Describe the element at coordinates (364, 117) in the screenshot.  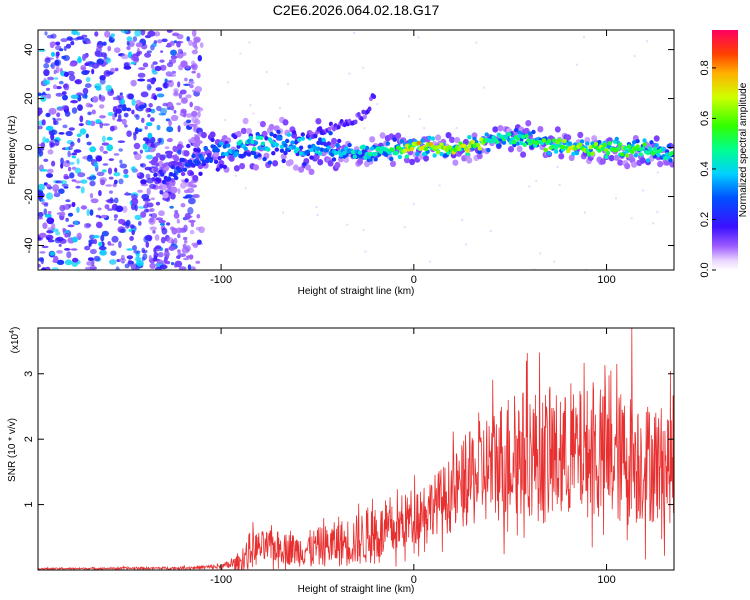
I see `branch-mark` at that location.